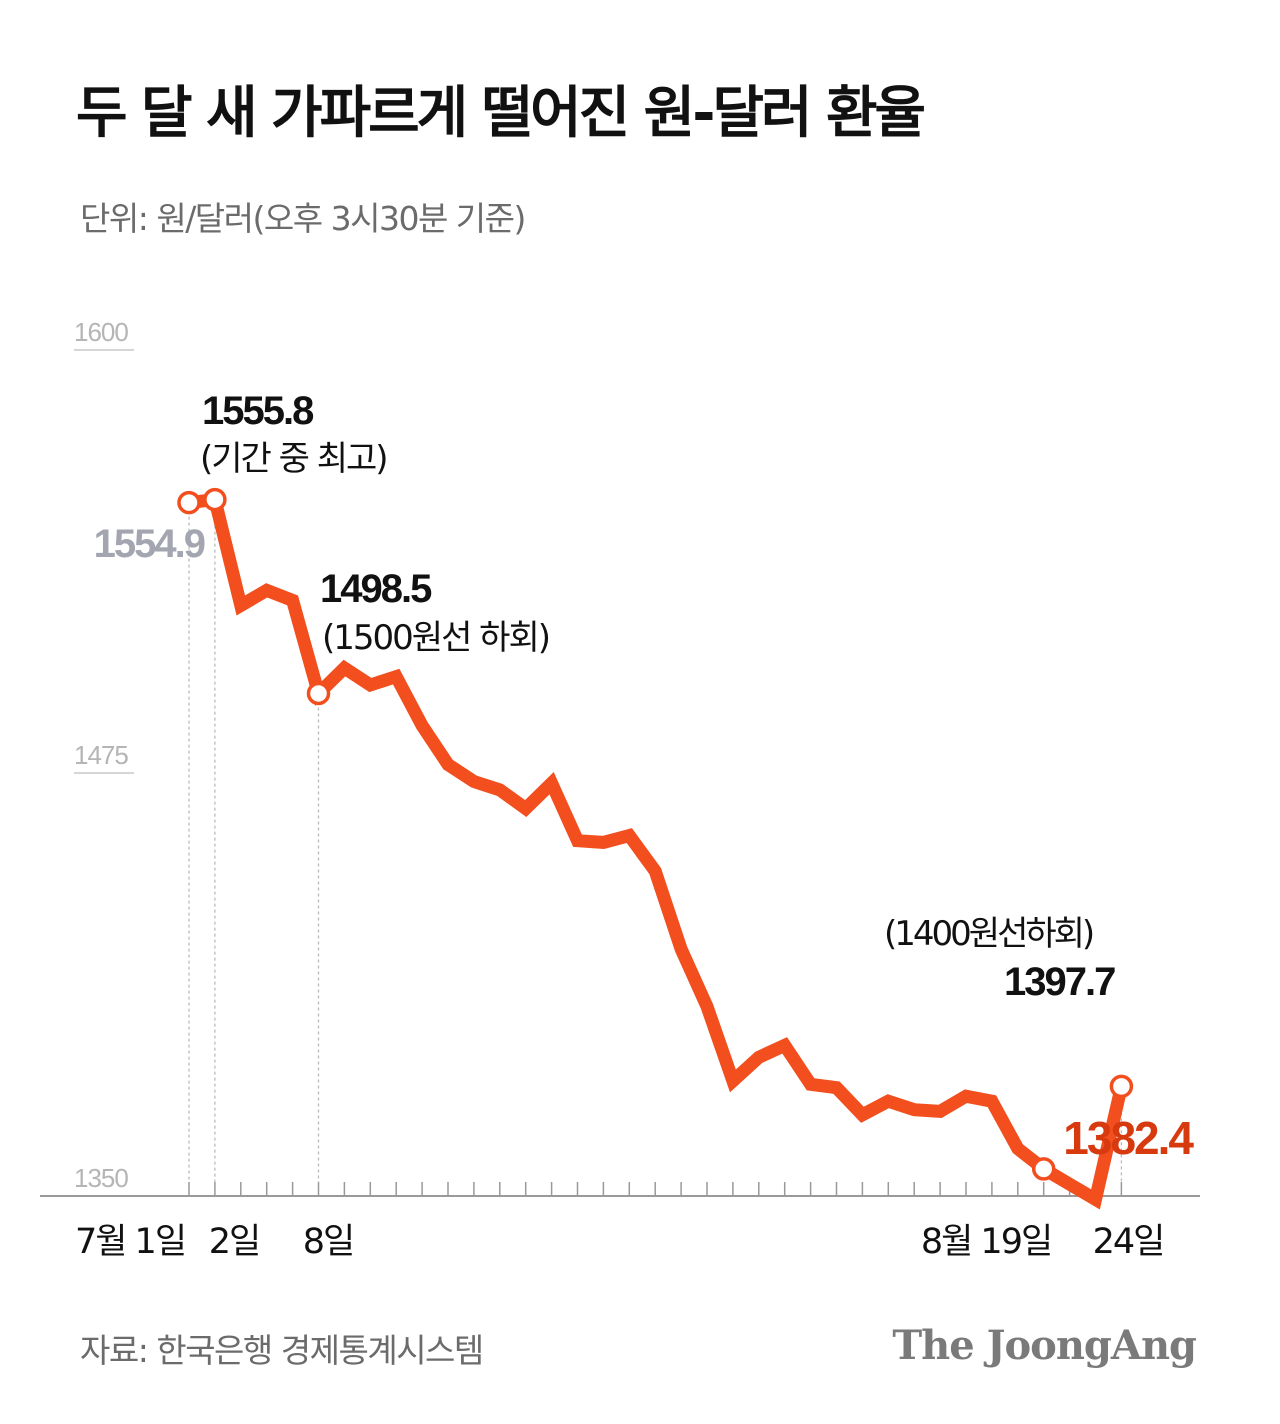  I want to click on x-label-aug-19: 8월 19일, so click(986, 1242).